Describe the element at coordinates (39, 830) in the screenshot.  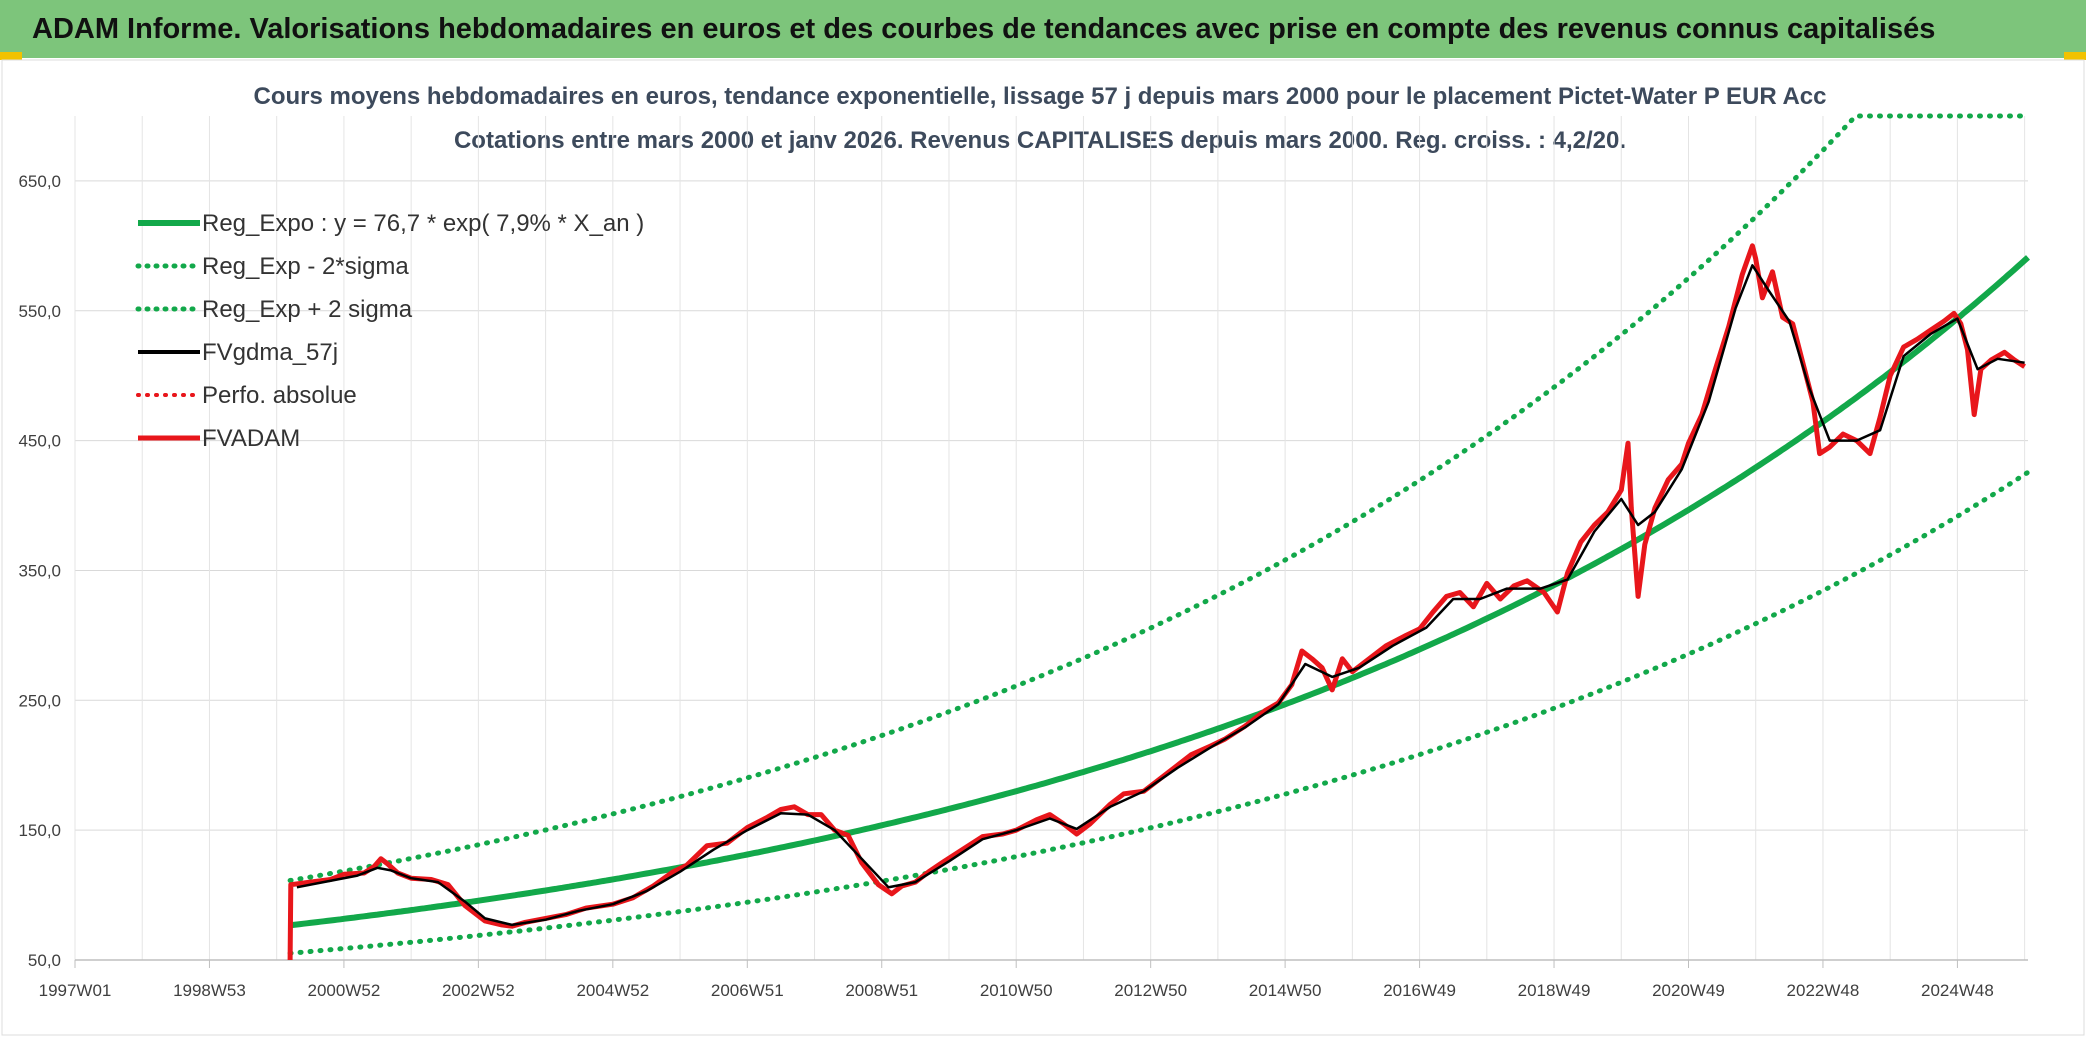
I see `y-tick-label: 150,0` at that location.